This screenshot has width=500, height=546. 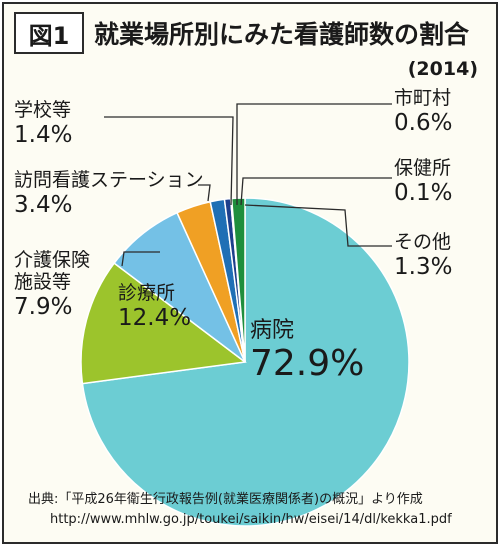 What do you see at coordinates (423, 168) in the screenshot?
I see `slice-name: 保健所` at bounding box center [423, 168].